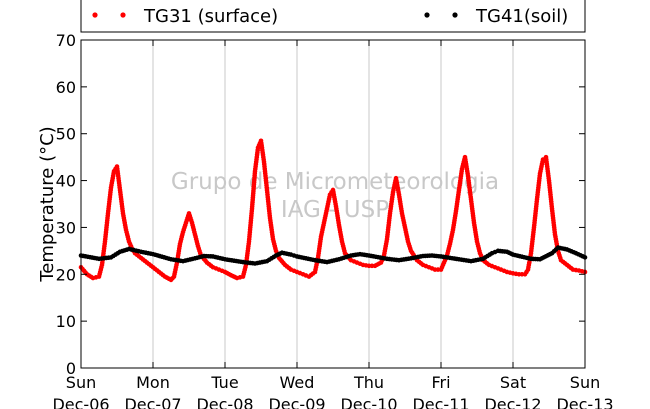  Describe the element at coordinates (521, 16) in the screenshot. I see `legend-label-tg41: TG41(soil)` at that location.